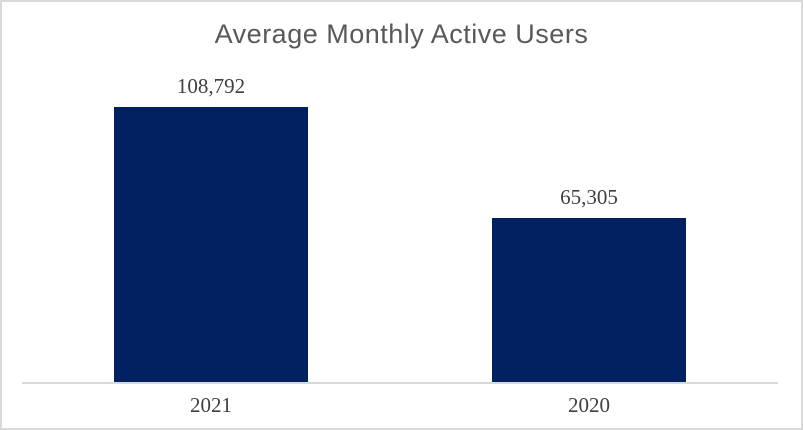 The height and width of the screenshot is (430, 803). What do you see at coordinates (211, 405) in the screenshot?
I see `category-label-2021: 2021` at bounding box center [211, 405].